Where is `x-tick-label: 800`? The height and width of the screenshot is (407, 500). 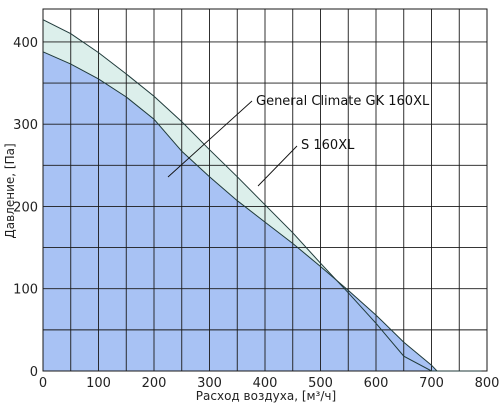 x-tick-label: 800 is located at coordinates (487, 383).